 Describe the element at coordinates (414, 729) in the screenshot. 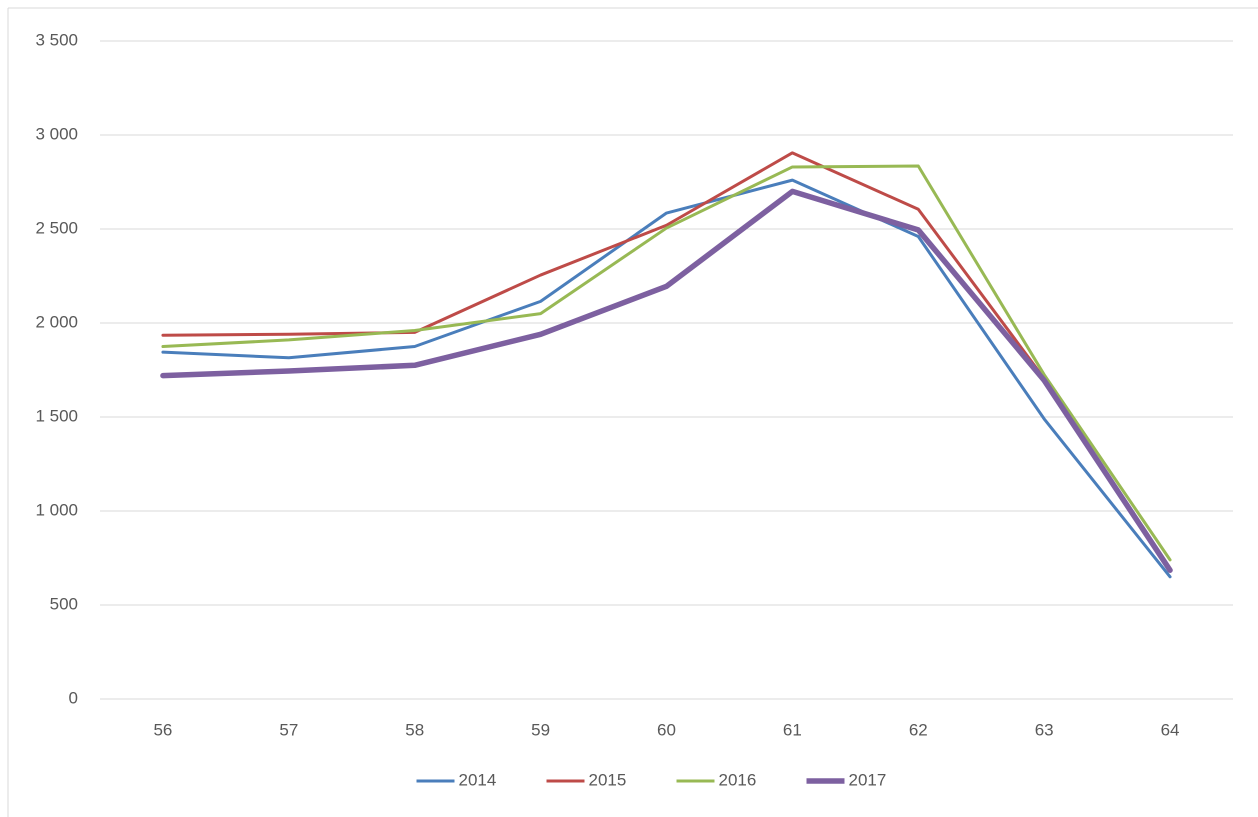

I see `x-tick-label: 58` at that location.